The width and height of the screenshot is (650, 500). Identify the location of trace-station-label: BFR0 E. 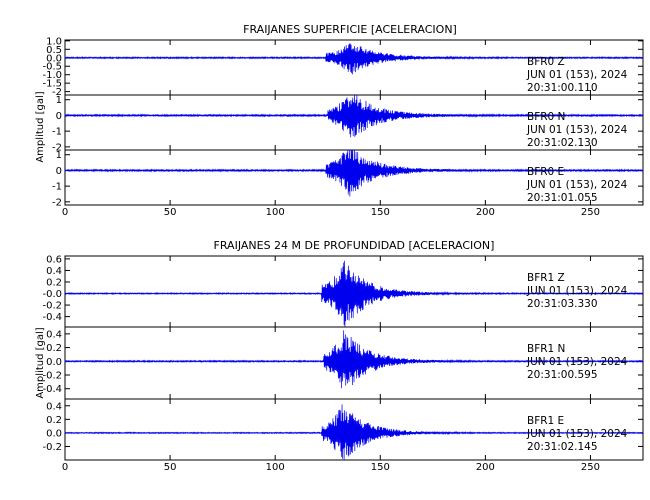
(545, 172).